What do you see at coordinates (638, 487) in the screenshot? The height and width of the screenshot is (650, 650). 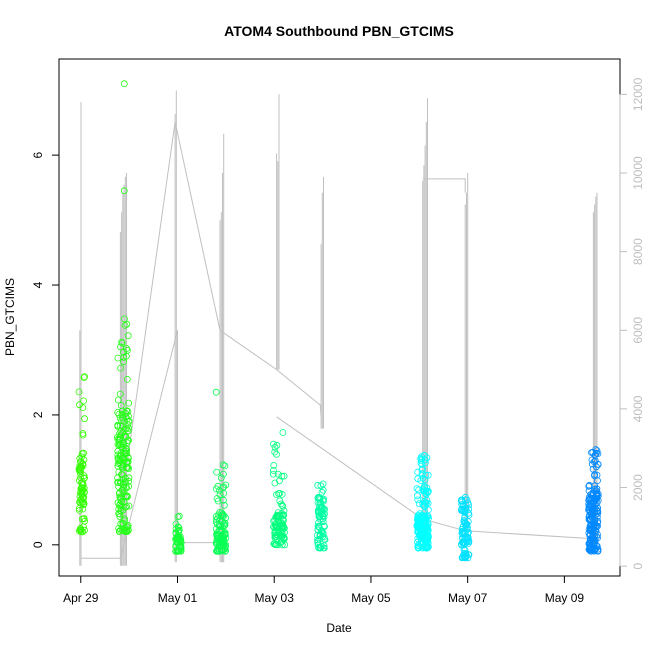 I see `y2-tick-label: 2000` at bounding box center [638, 487].